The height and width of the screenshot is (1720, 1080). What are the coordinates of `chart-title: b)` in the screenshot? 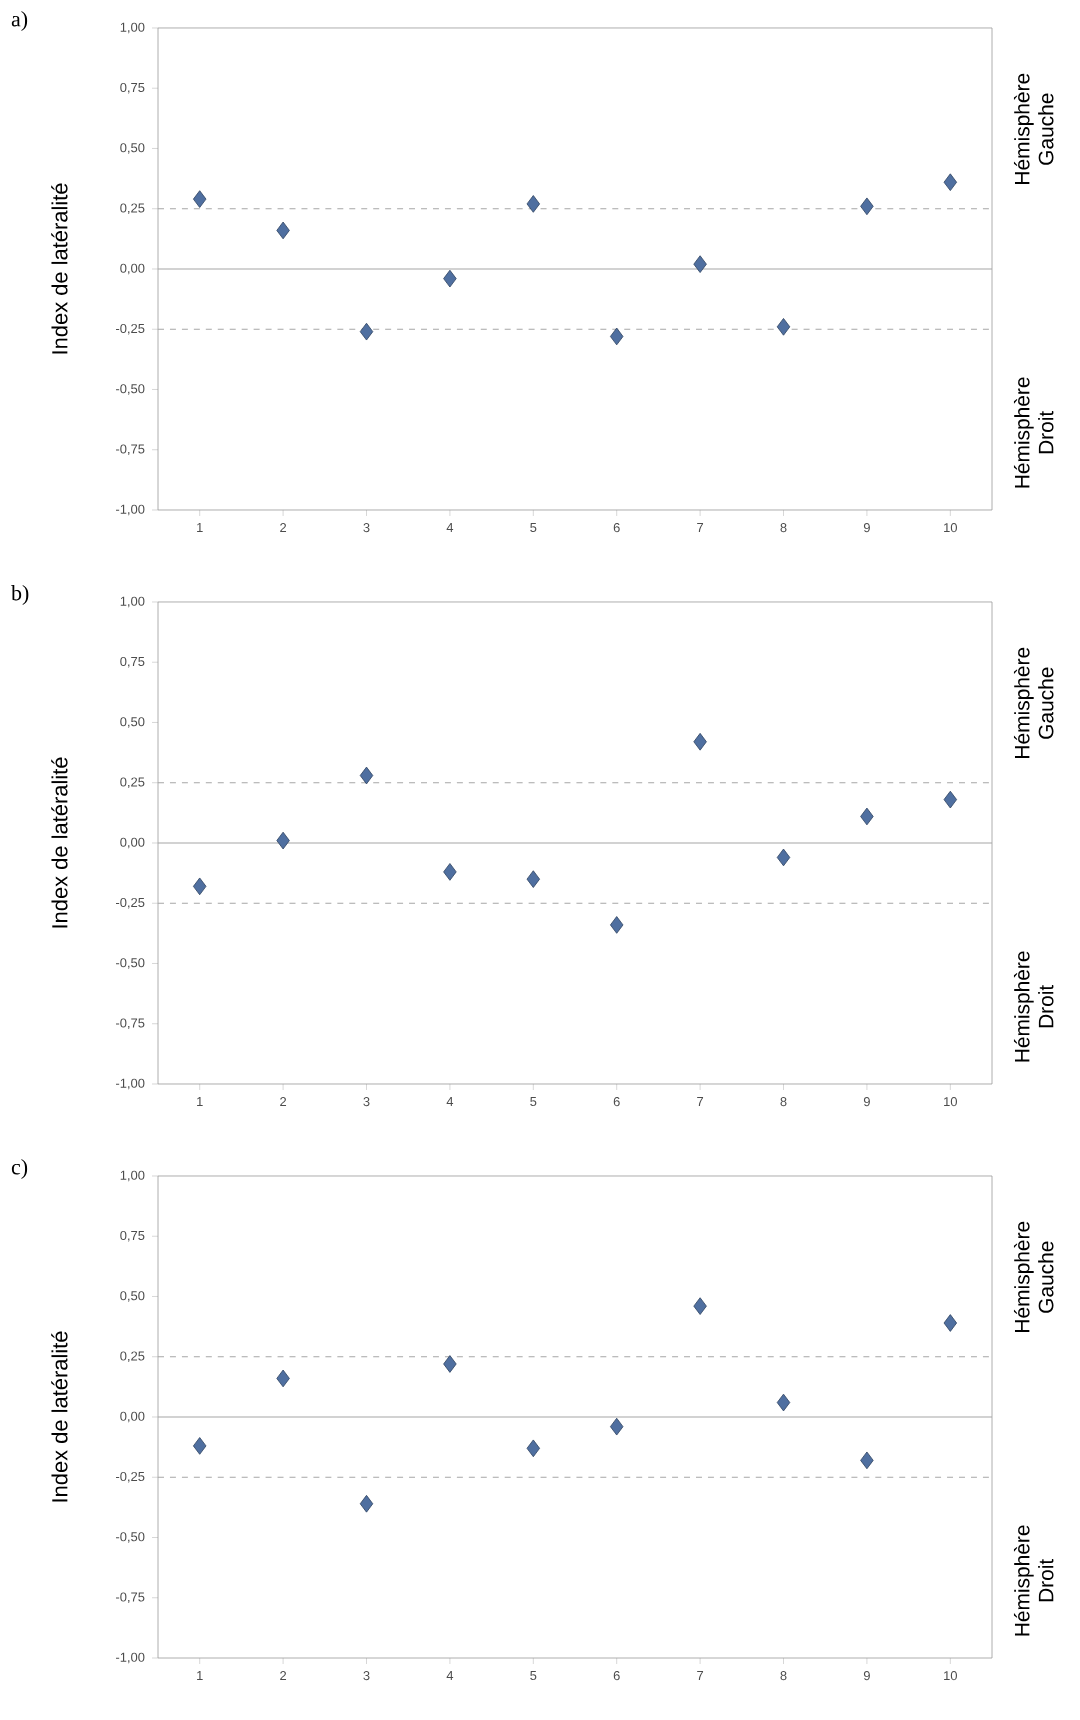 It's located at (20, 595).